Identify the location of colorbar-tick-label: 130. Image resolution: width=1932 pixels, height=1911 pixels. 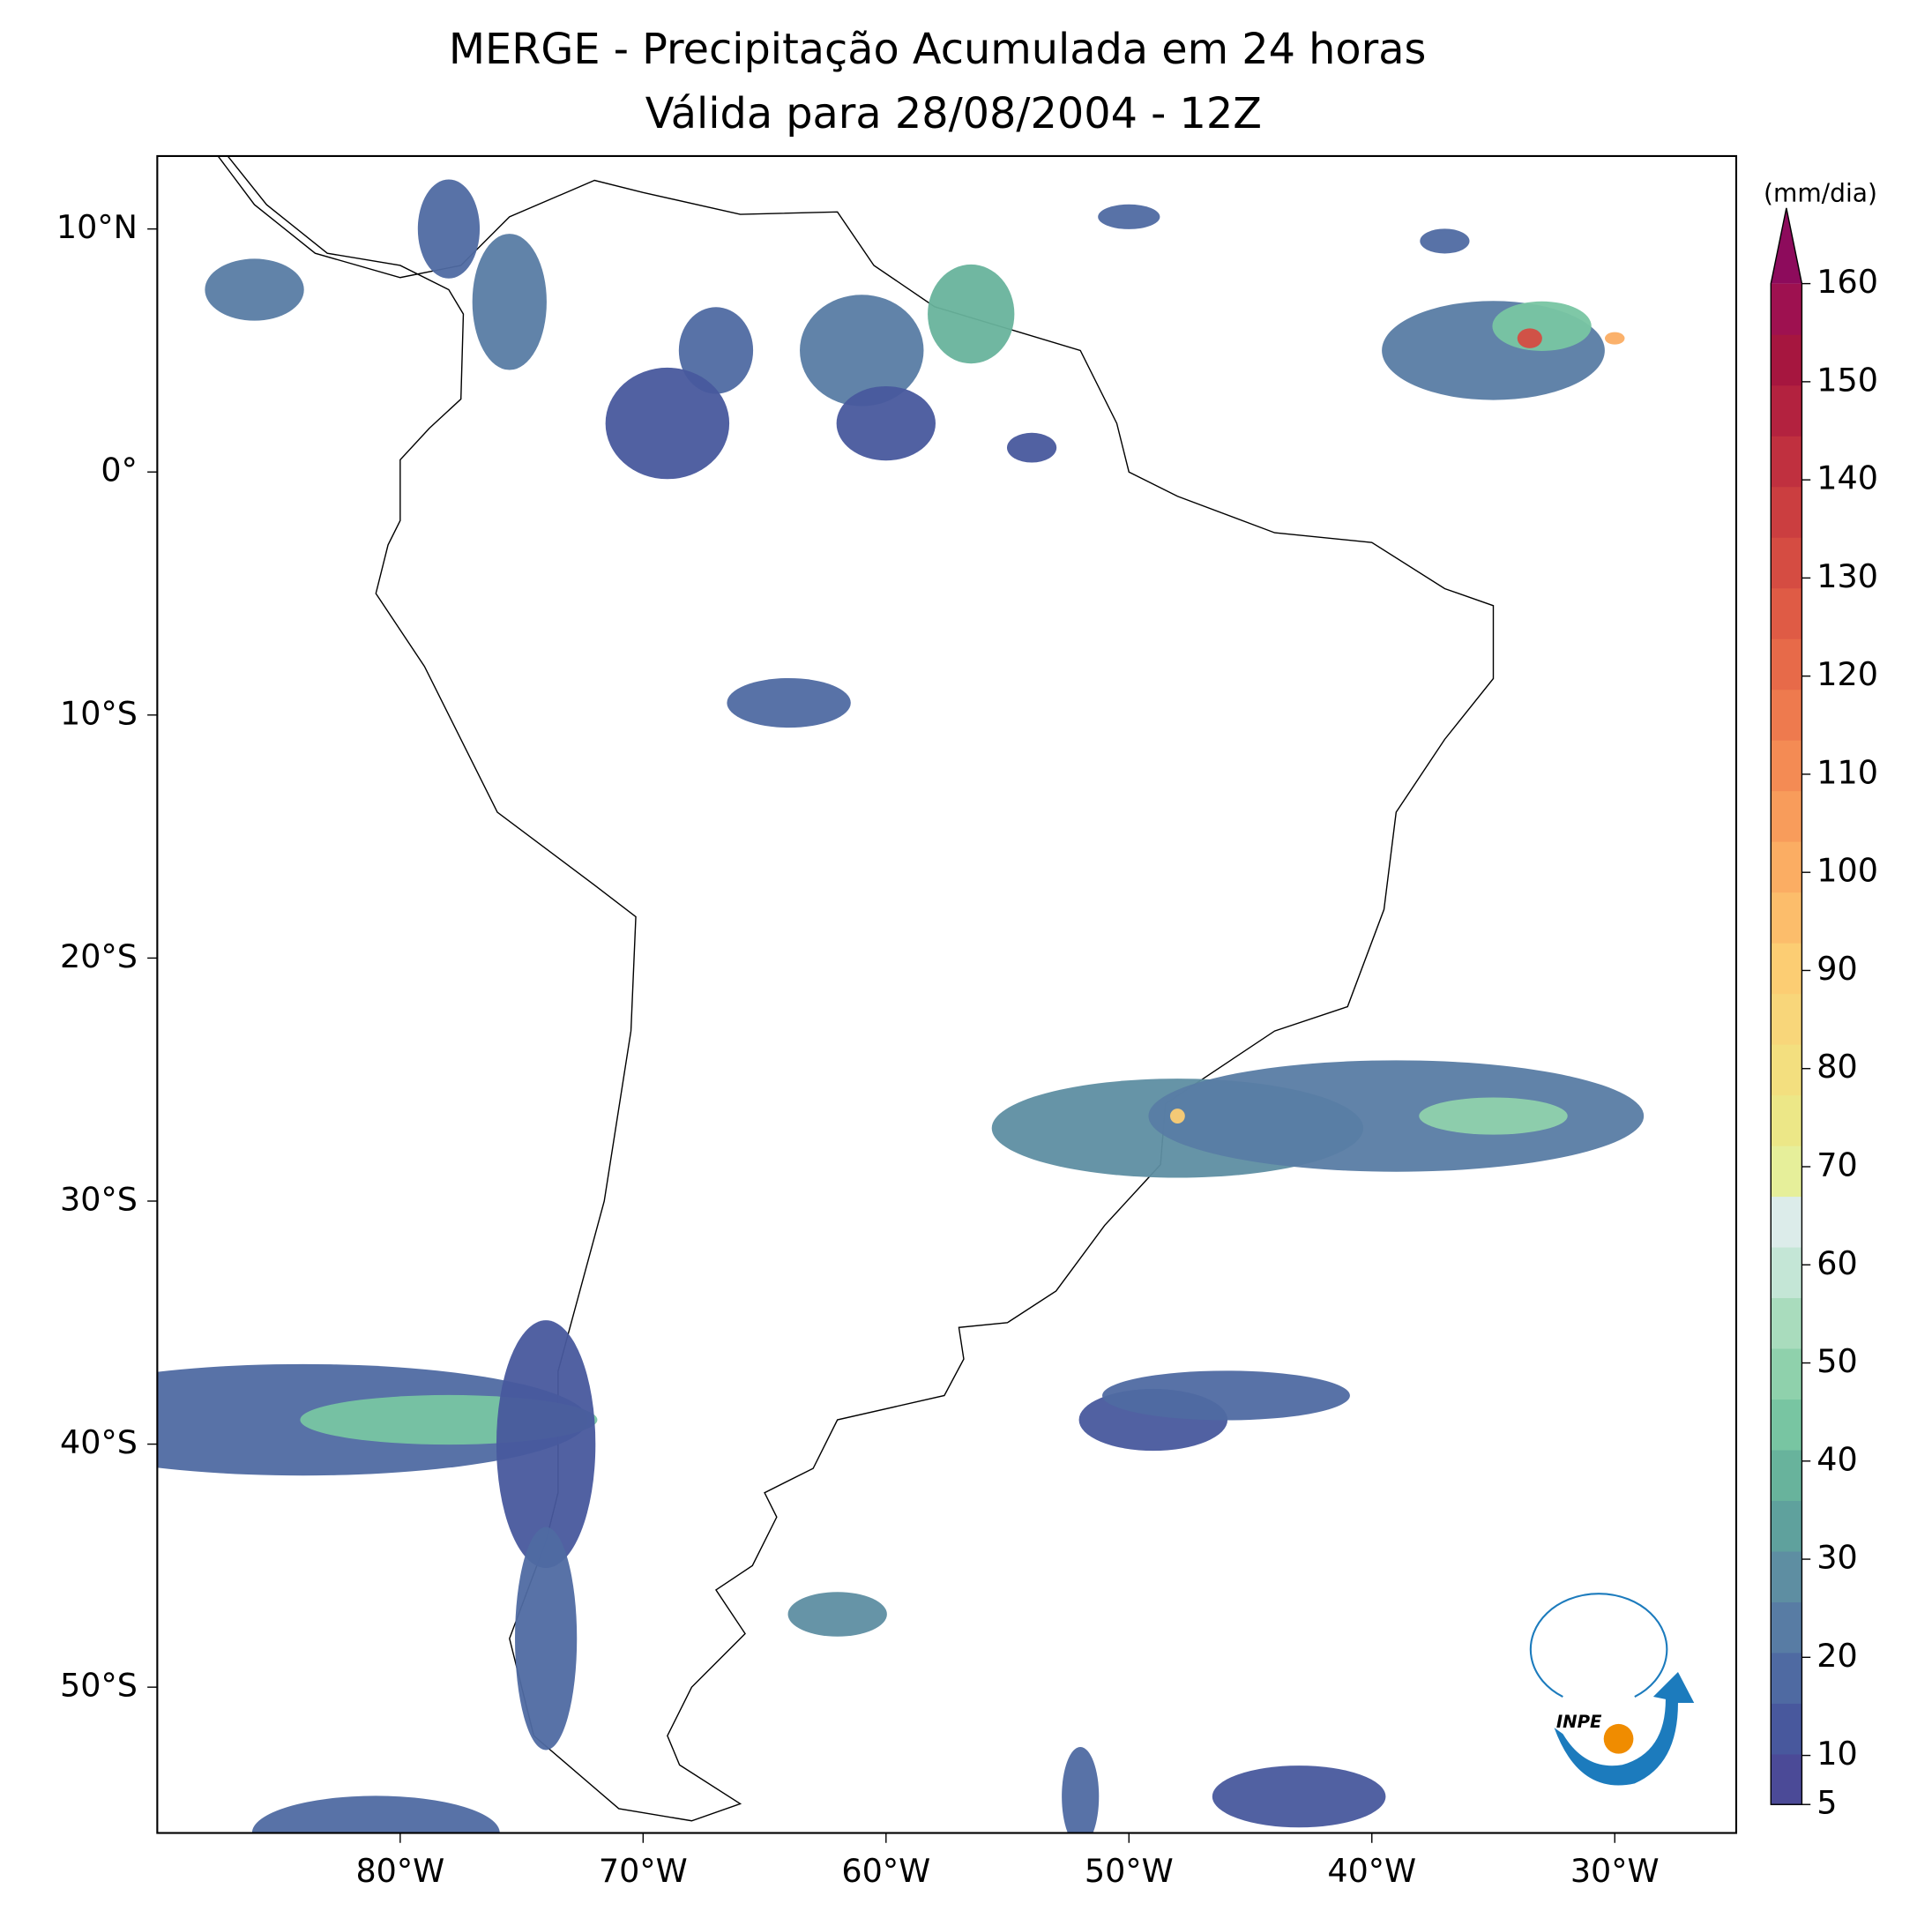
(1847, 576).